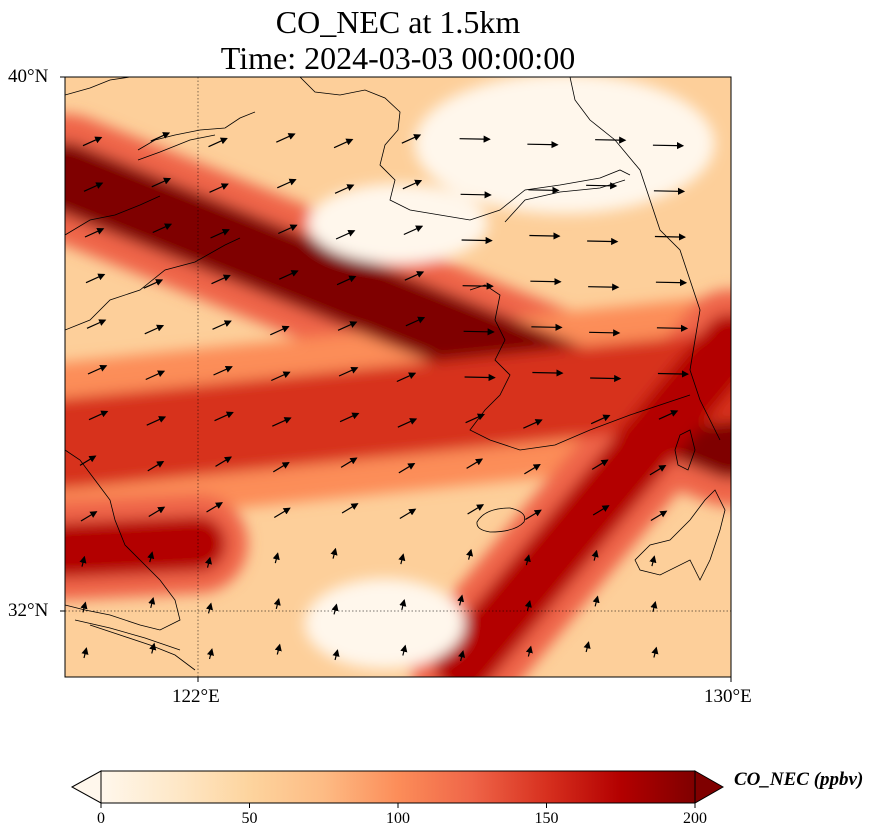 Image resolution: width=886 pixels, height=839 pixels. What do you see at coordinates (799, 779) in the screenshot?
I see `colorbar-label: CO_NEC (ppbv)` at bounding box center [799, 779].